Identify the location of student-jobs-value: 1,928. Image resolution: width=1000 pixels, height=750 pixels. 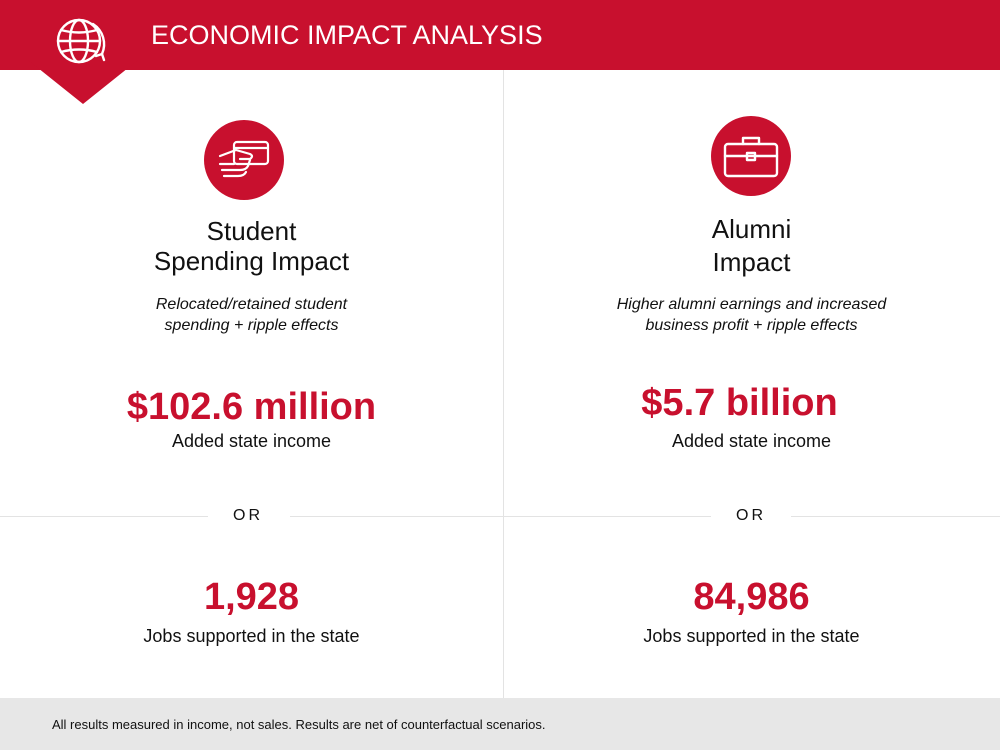
(251, 597).